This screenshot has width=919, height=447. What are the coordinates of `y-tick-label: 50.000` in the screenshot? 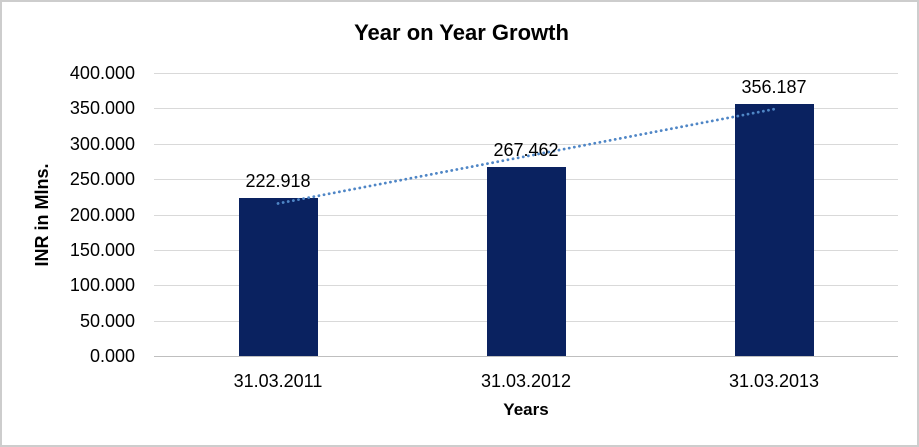 It's located at (107, 320).